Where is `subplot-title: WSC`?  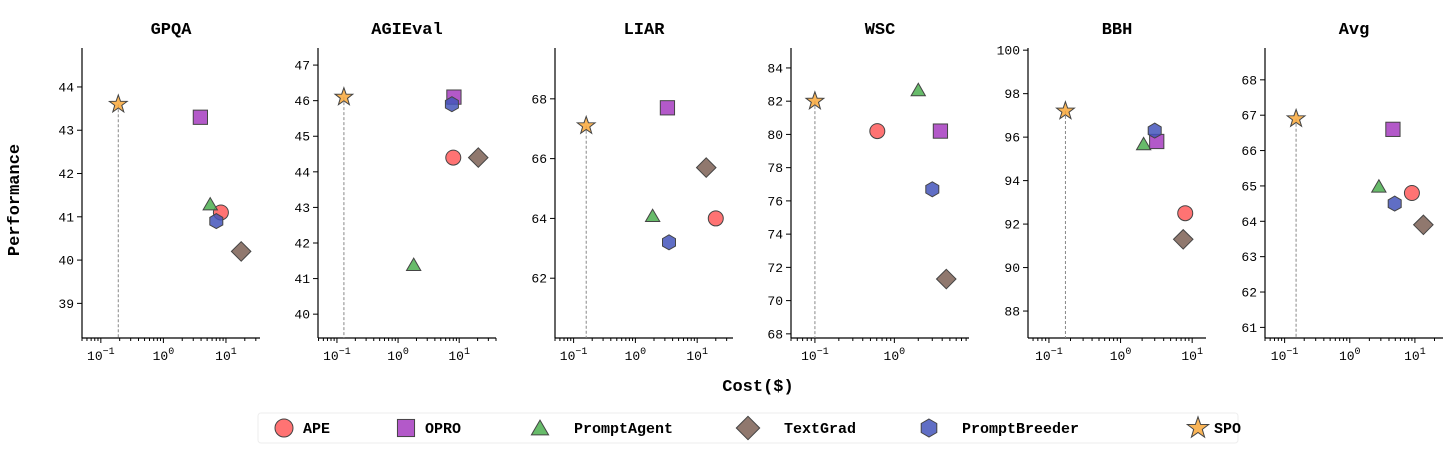
subplot-title: WSC is located at coordinates (880, 30).